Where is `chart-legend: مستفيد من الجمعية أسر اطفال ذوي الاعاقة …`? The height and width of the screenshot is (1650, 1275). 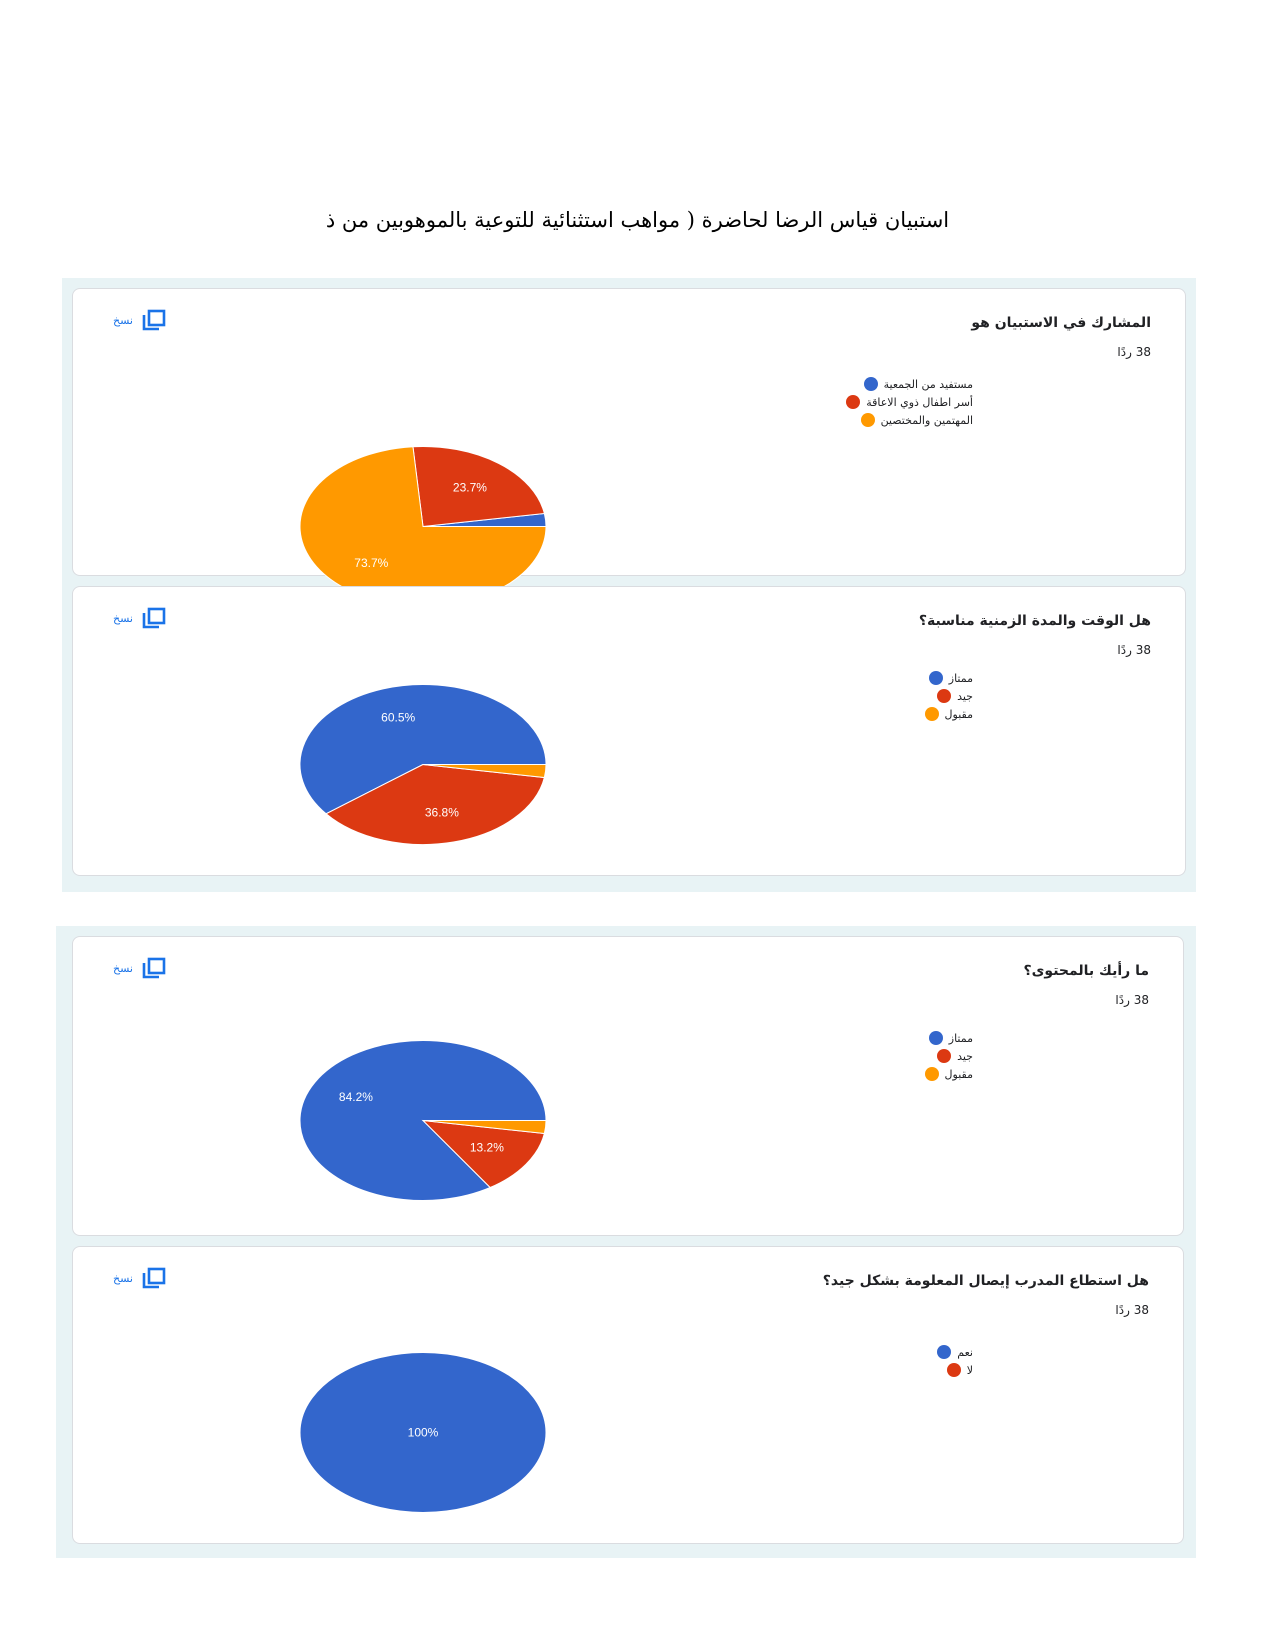 chart-legend: مستفيد من الجمعية أسر اطفال ذوي الاعاقة … is located at coordinates (863, 402).